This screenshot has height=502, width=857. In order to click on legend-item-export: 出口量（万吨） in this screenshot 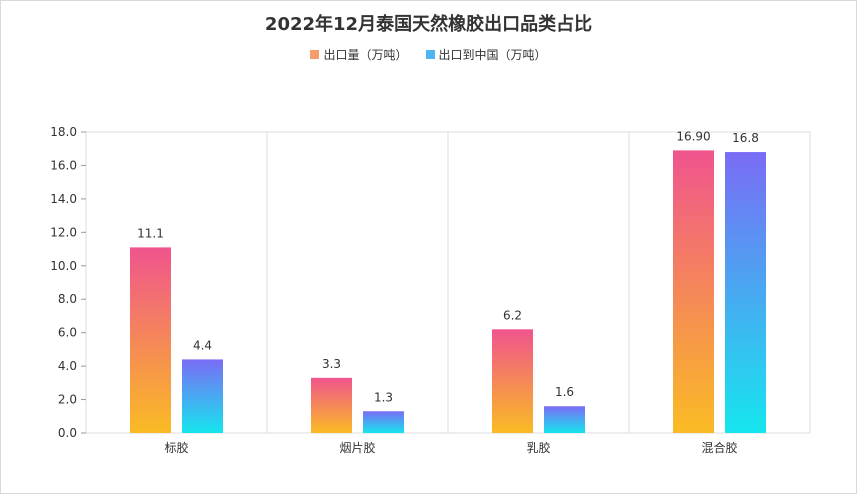, I will do `click(359, 54)`.